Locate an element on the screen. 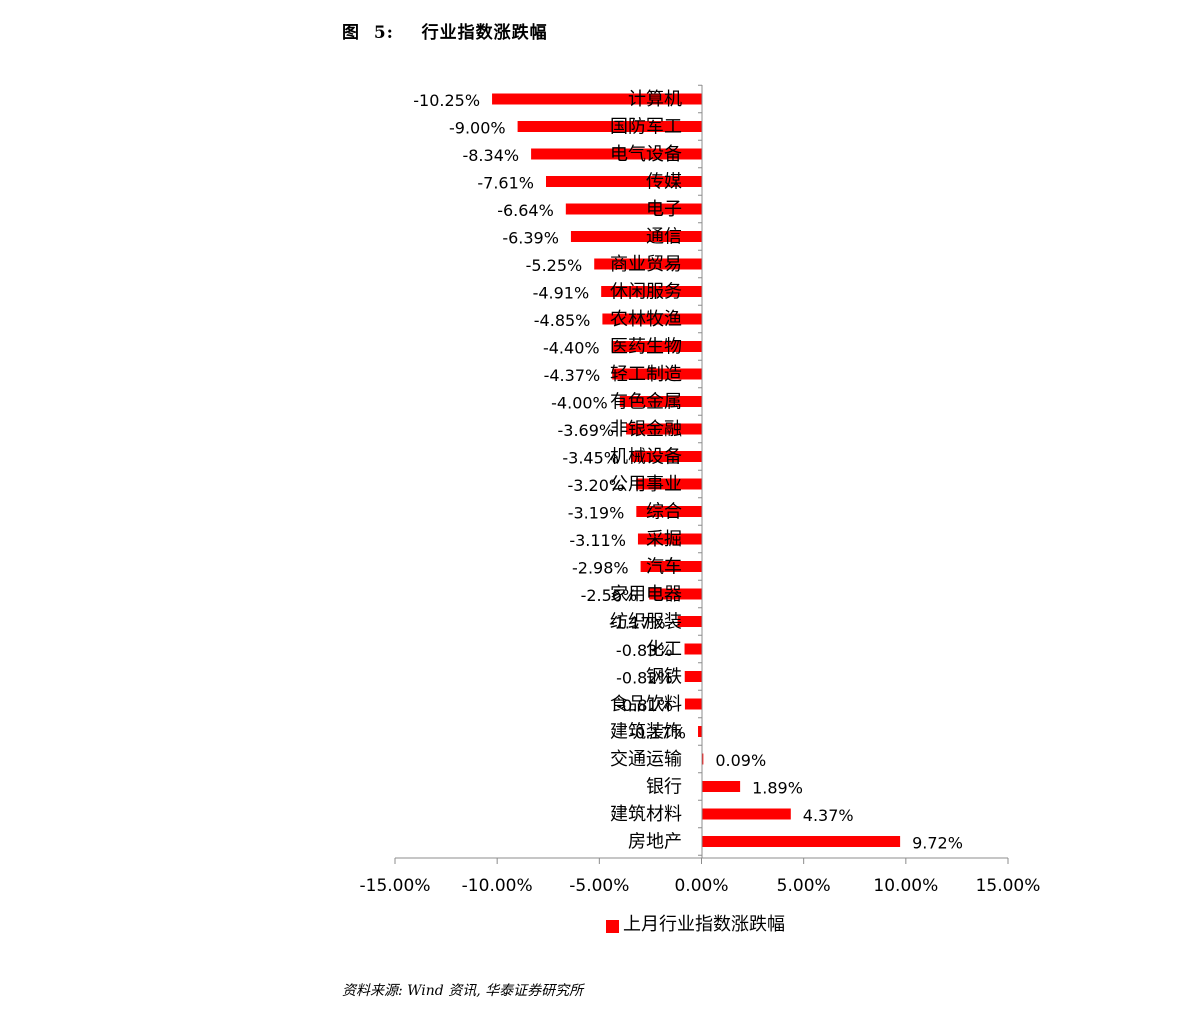 Image resolution: width=1191 pixels, height=1019 pixels. value-label: -4.00% is located at coordinates (579, 403).